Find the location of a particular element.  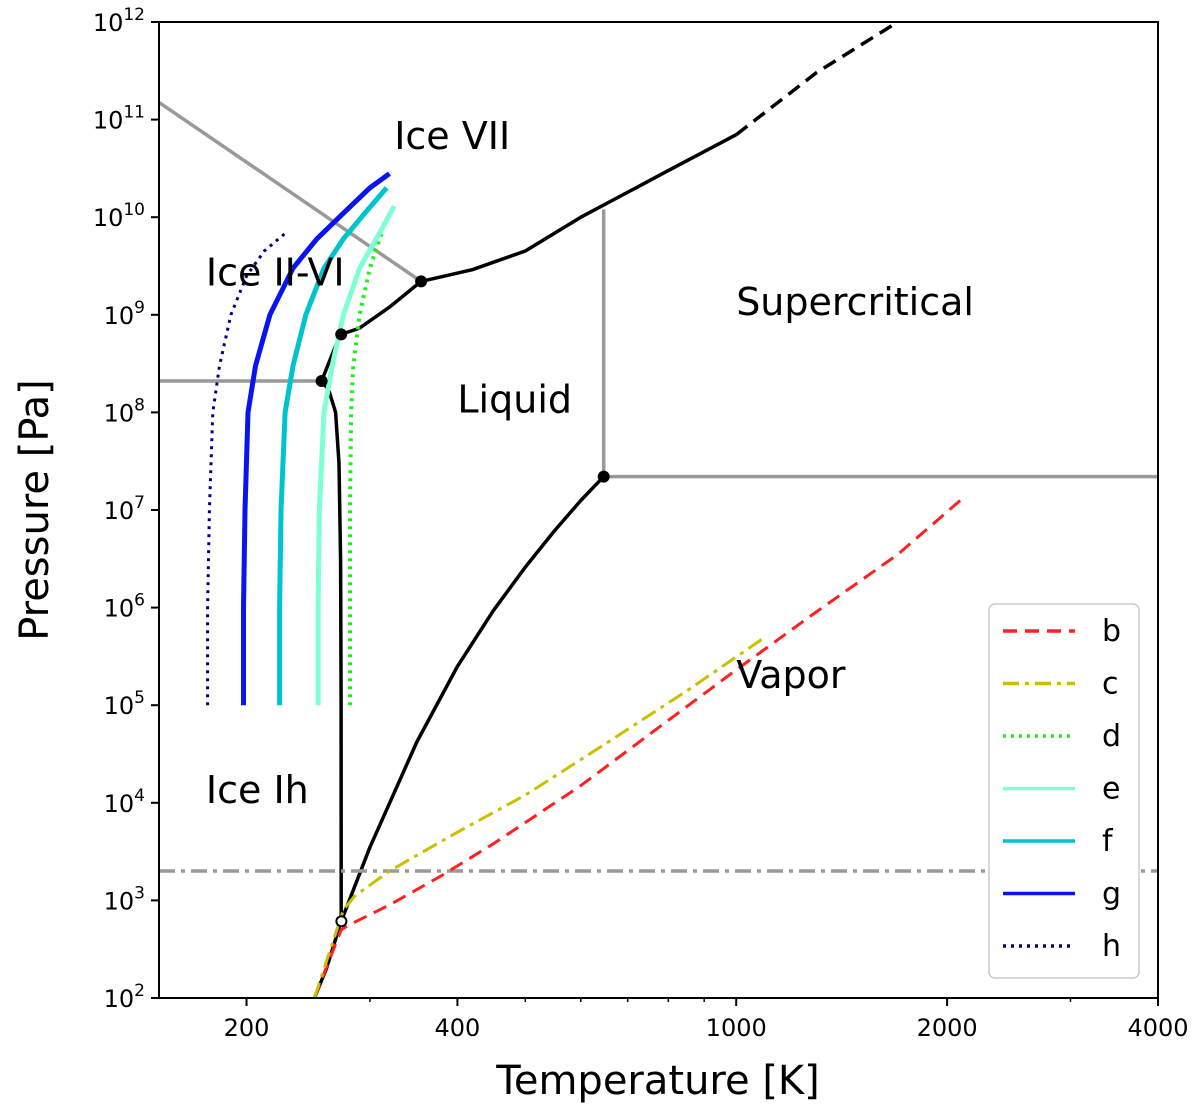

series-g-line is located at coordinates (316, 438).